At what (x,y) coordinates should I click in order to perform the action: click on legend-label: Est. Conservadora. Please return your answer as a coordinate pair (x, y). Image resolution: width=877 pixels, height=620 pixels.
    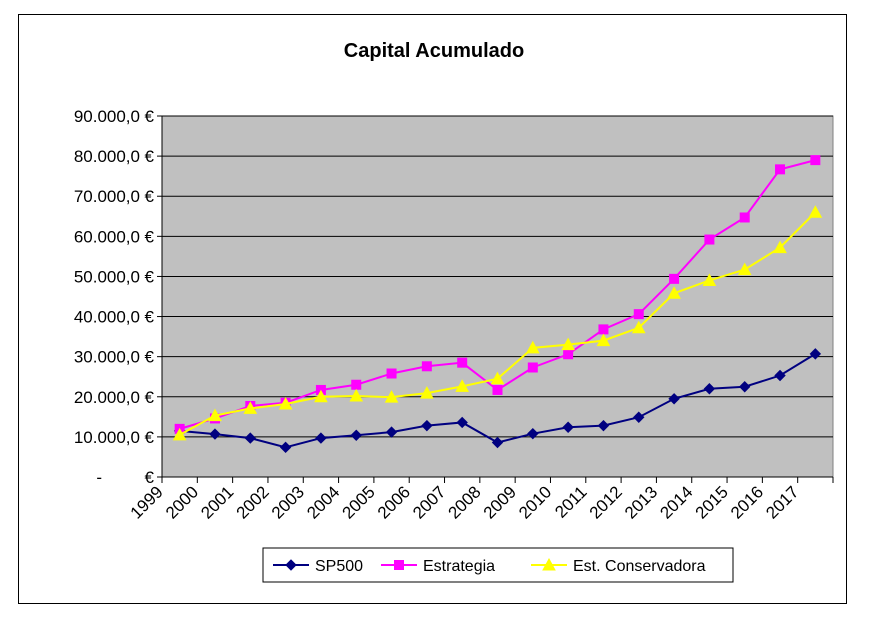
    Looking at the image, I should click on (639, 566).